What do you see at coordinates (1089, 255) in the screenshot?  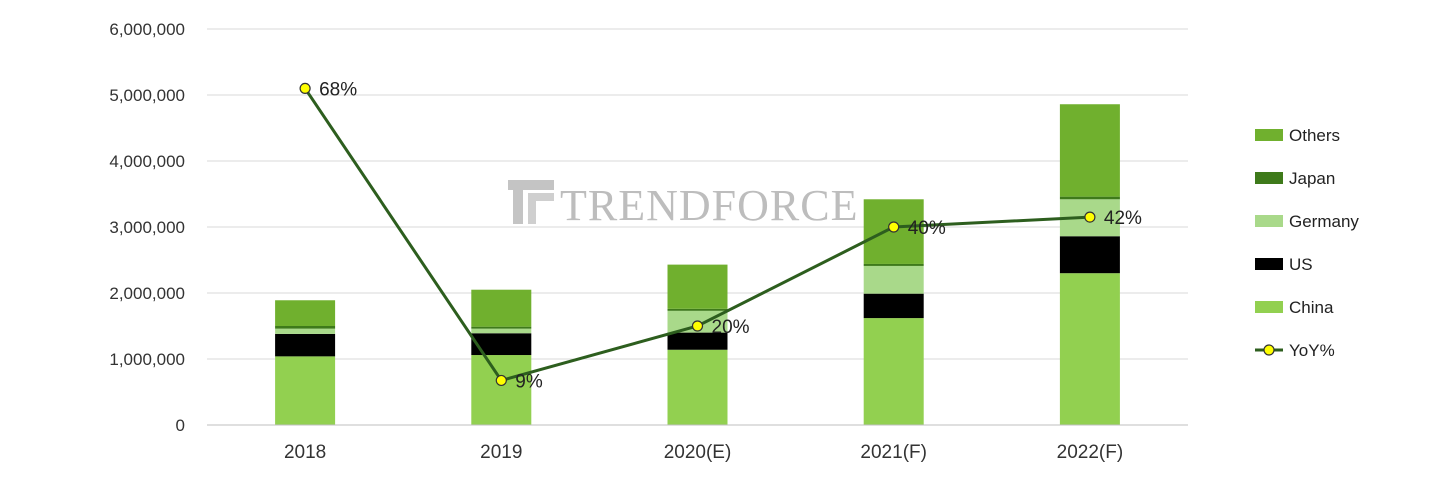 I see `bar-us-2022f` at bounding box center [1089, 255].